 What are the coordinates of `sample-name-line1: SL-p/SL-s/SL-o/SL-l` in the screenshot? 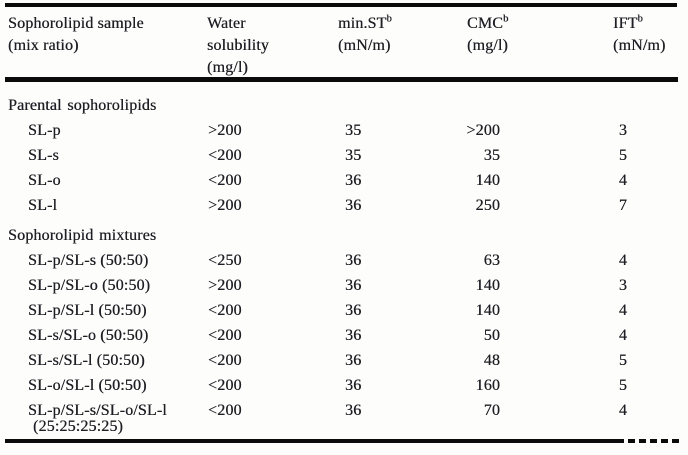 It's located at (97, 410).